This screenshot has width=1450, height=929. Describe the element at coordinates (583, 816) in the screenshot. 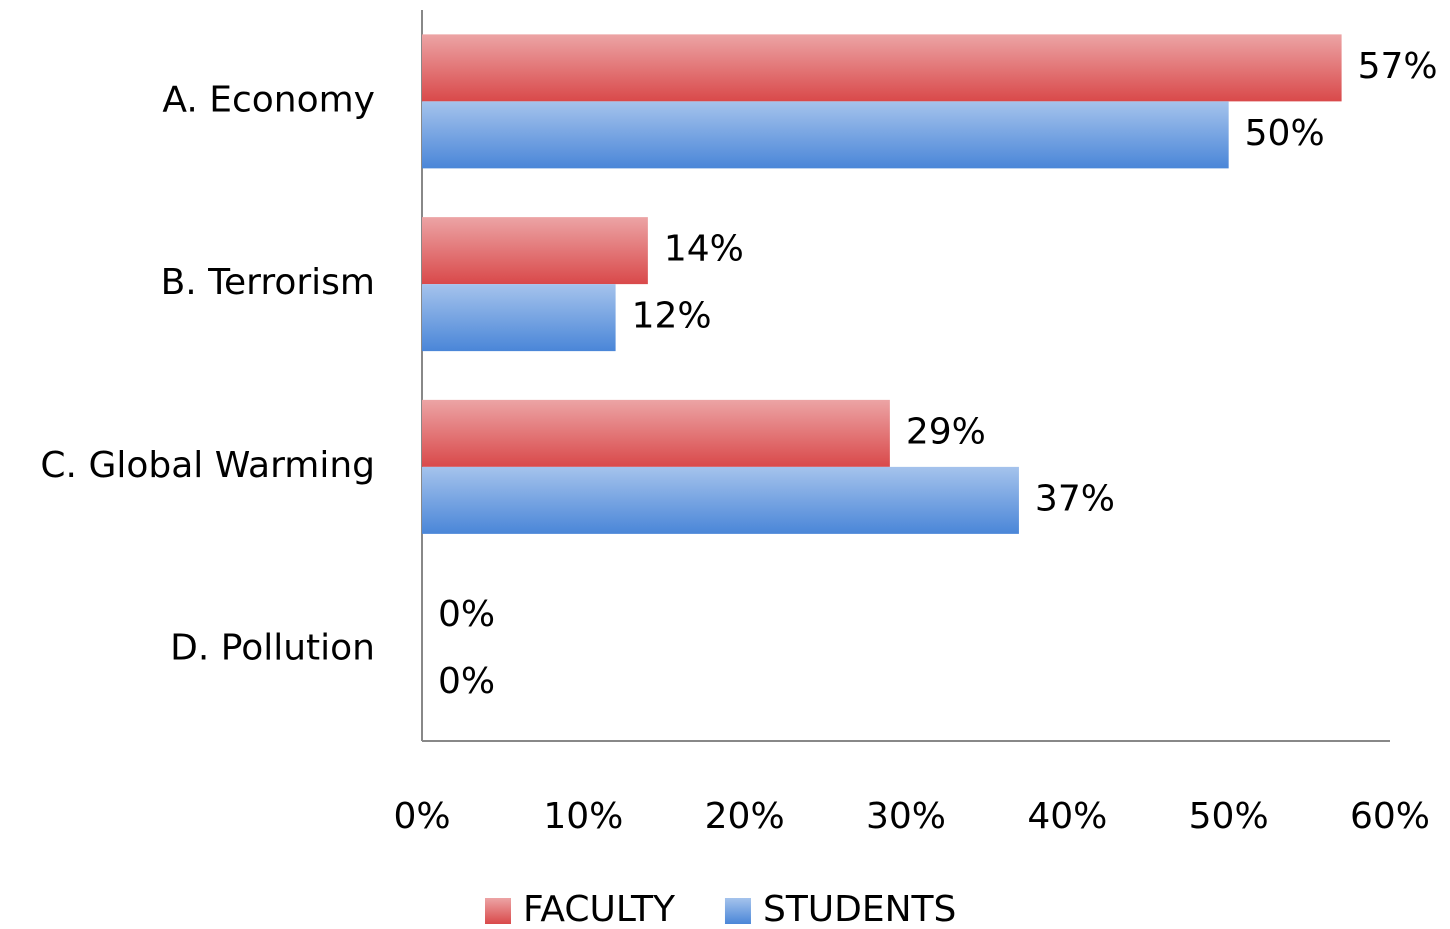

I see `x-tick-label: 10%` at that location.